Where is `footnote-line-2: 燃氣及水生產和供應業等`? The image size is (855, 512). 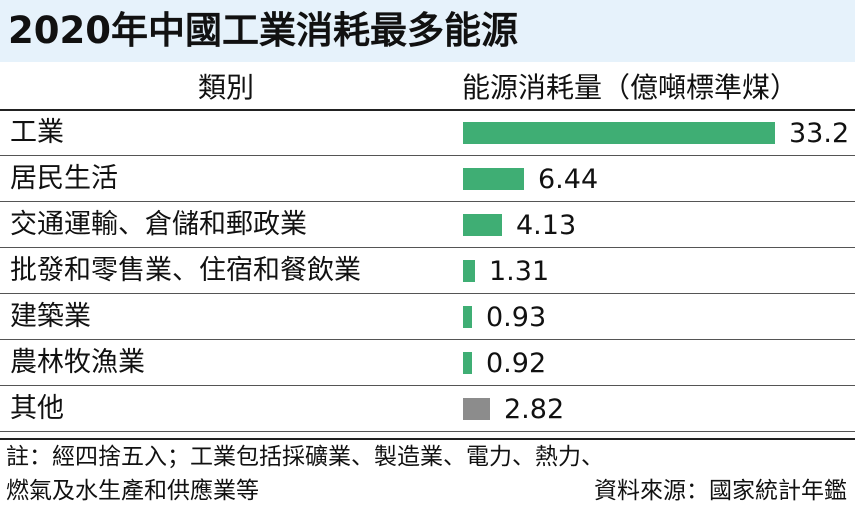
footnote-line-2: 燃氣及水生產和供應業等 is located at coordinates (132, 491).